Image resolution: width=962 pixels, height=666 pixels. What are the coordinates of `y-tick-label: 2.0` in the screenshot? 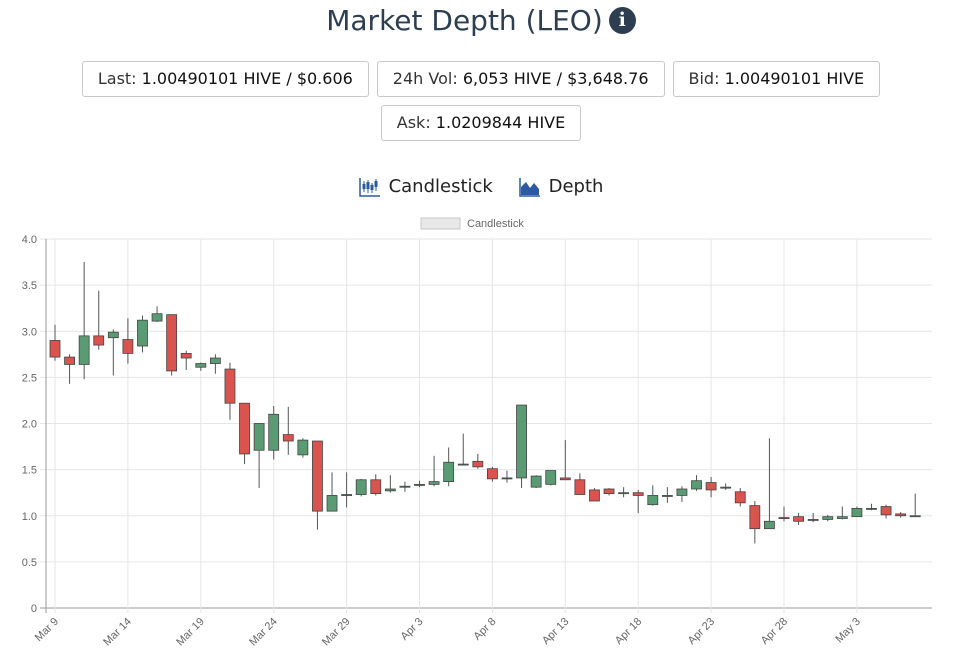 It's located at (29, 425).